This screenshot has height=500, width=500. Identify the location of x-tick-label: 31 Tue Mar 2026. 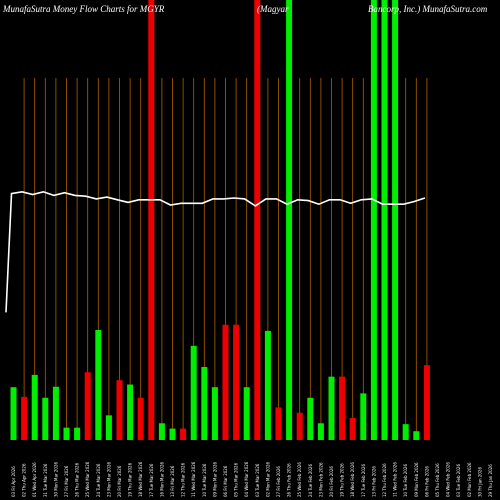
(45, 480).